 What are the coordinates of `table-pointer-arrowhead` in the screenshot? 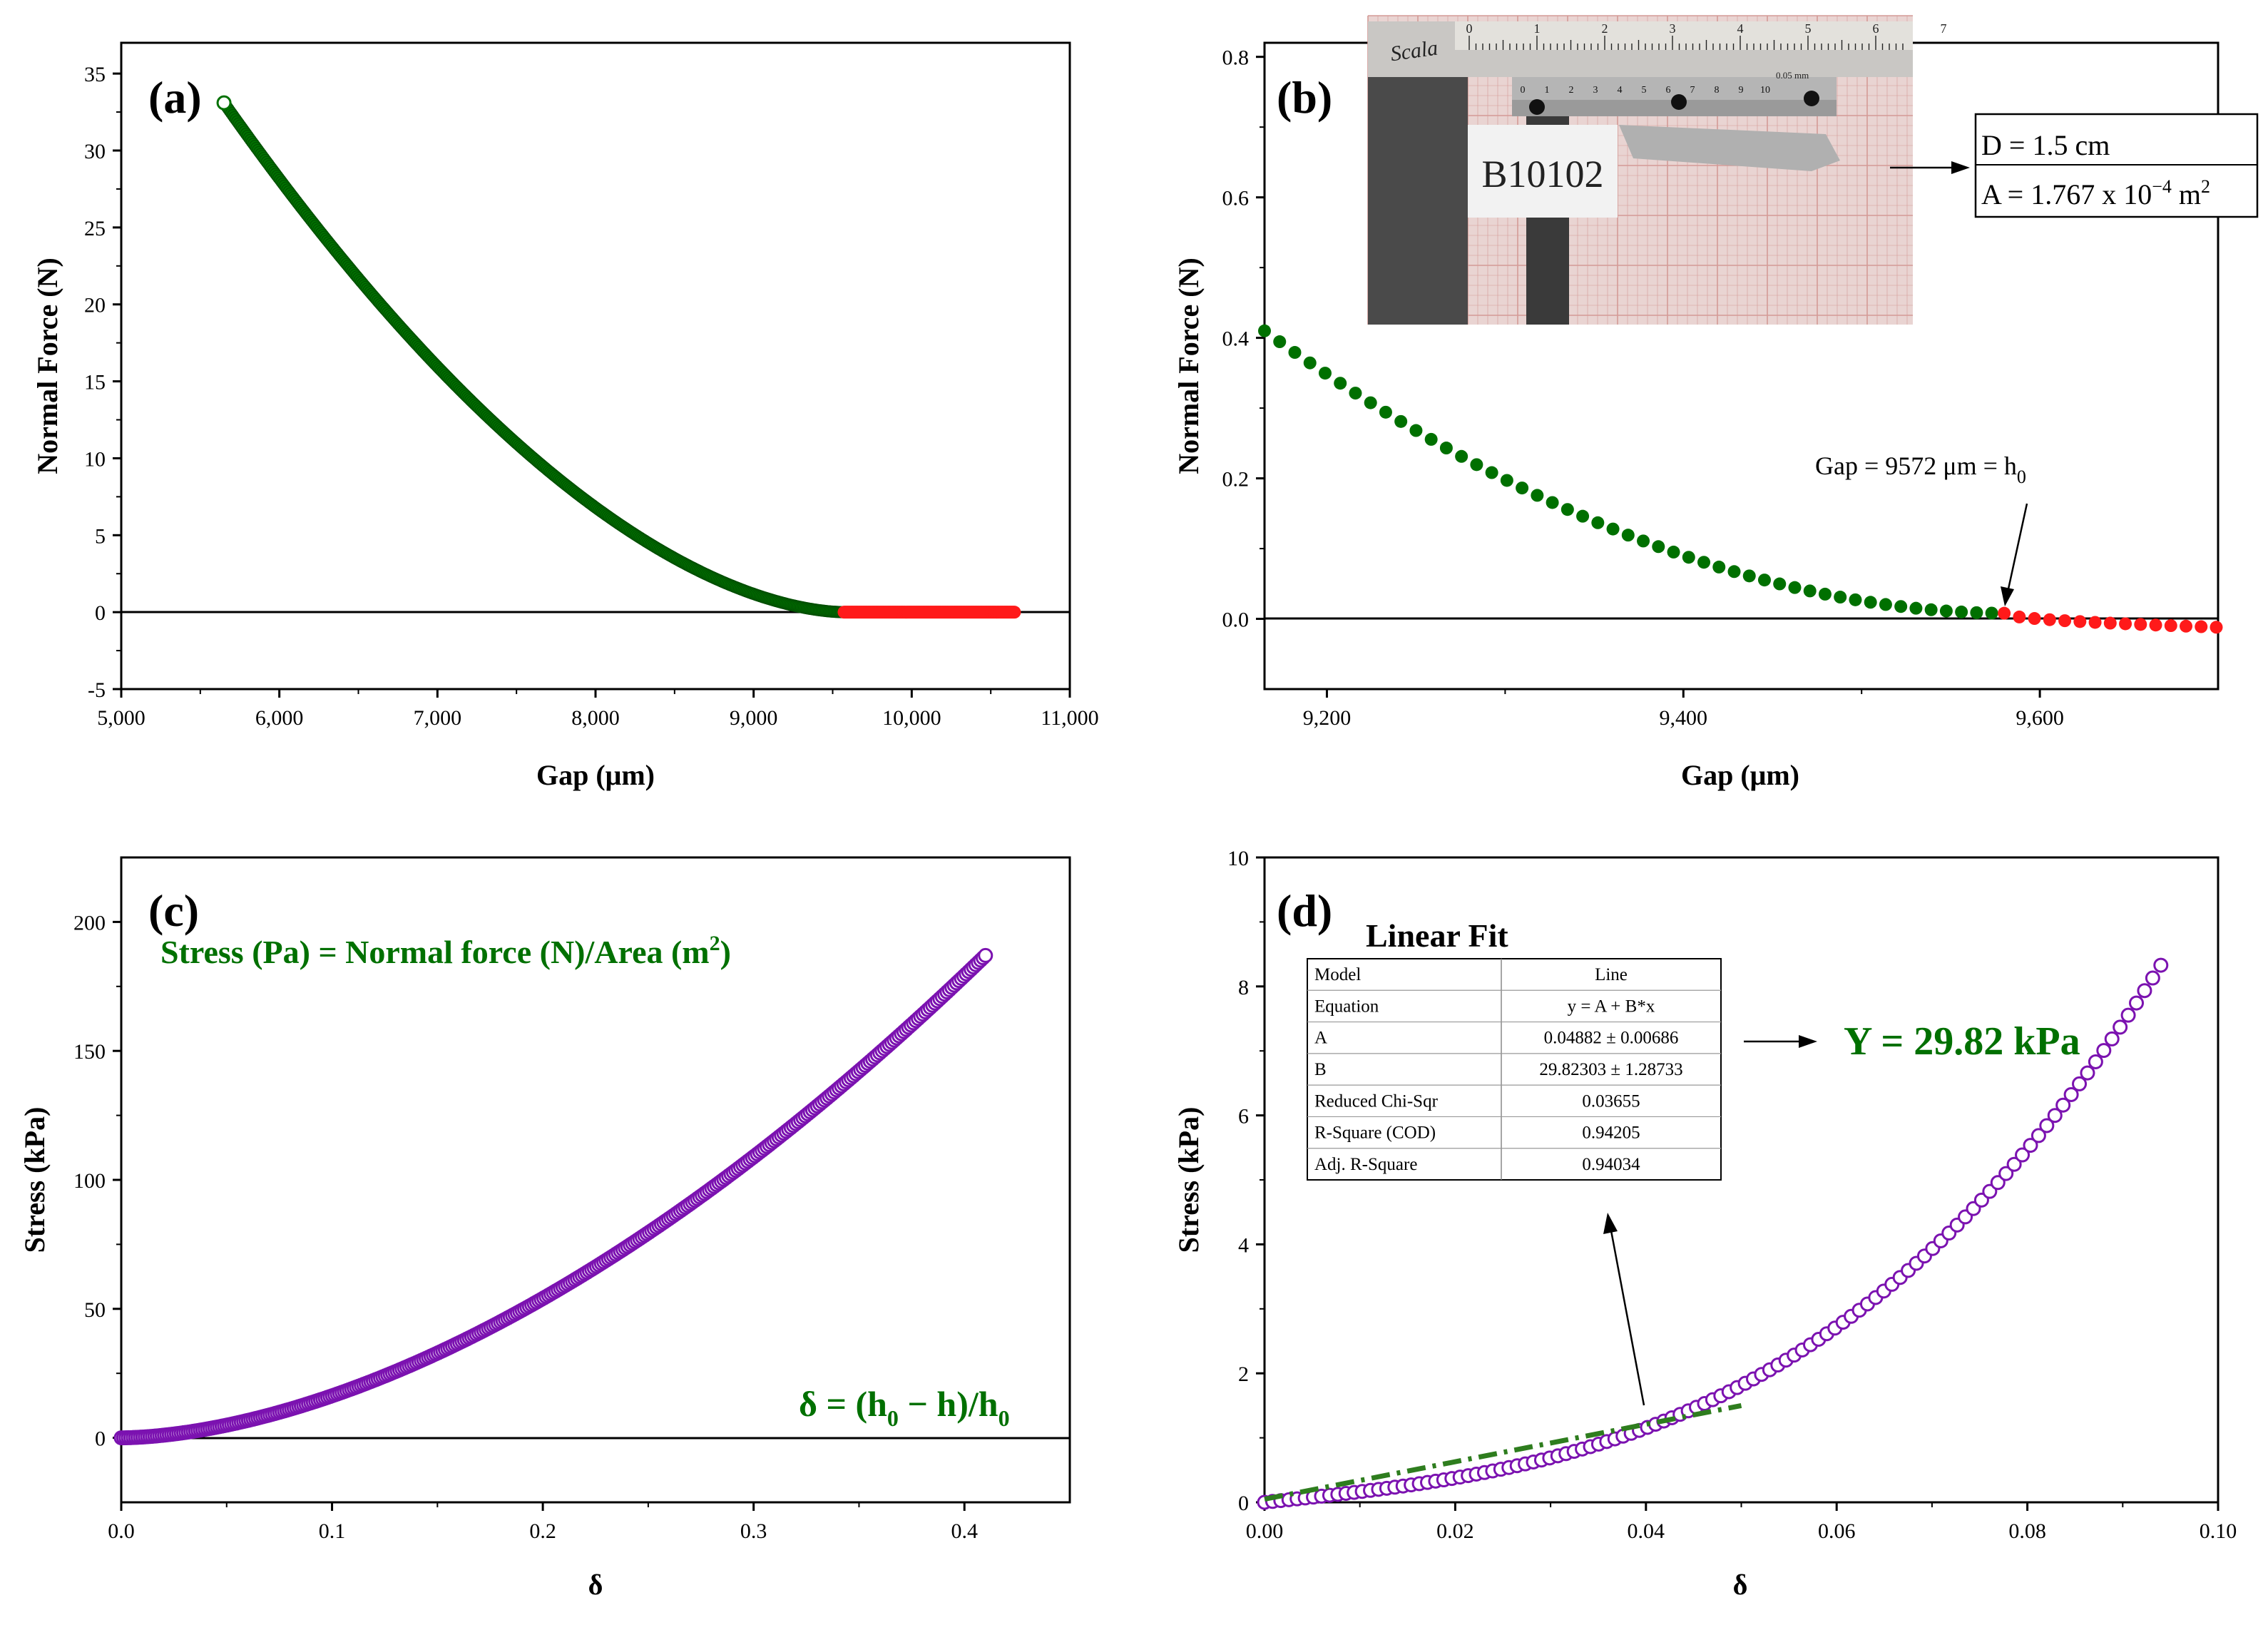 It's located at (1610, 1223).